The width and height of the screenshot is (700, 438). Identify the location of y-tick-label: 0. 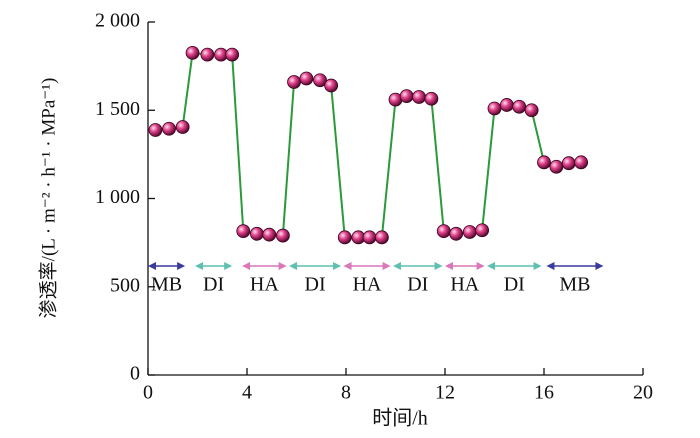
(135, 374).